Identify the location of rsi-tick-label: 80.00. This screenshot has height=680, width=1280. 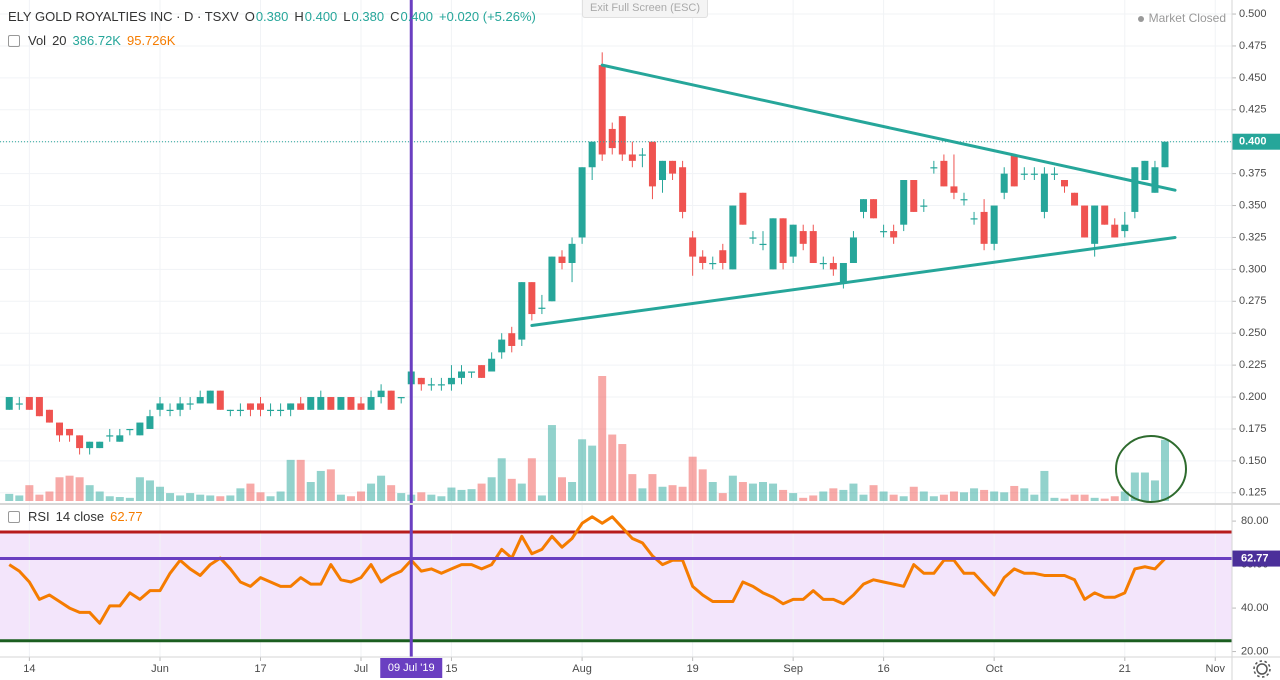
(1255, 521).